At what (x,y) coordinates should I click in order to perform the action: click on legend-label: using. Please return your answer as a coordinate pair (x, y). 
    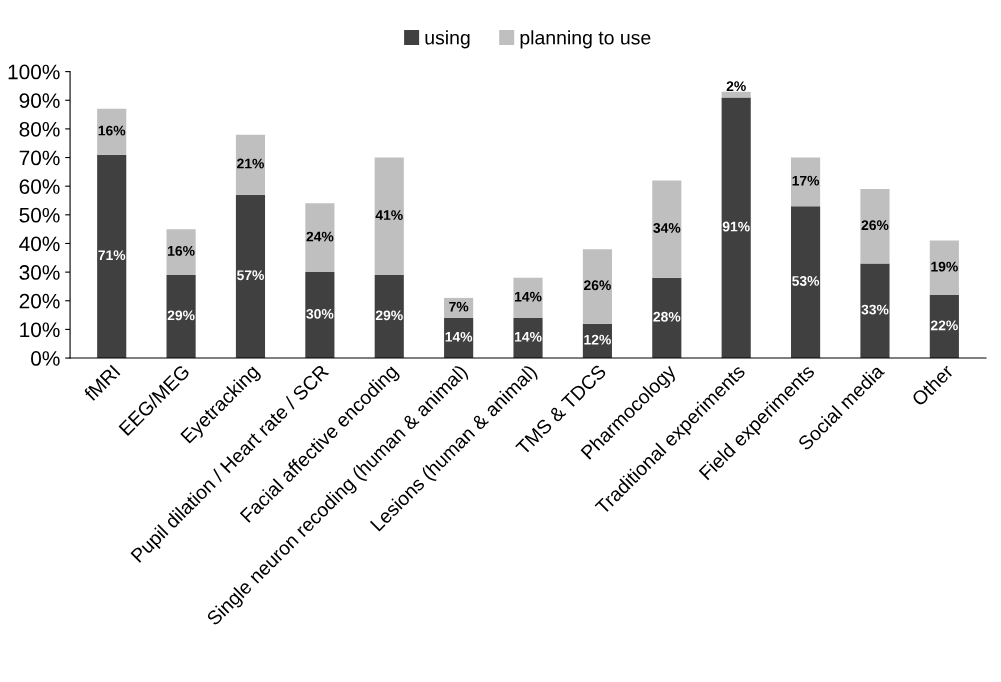
    Looking at the image, I should click on (447, 39).